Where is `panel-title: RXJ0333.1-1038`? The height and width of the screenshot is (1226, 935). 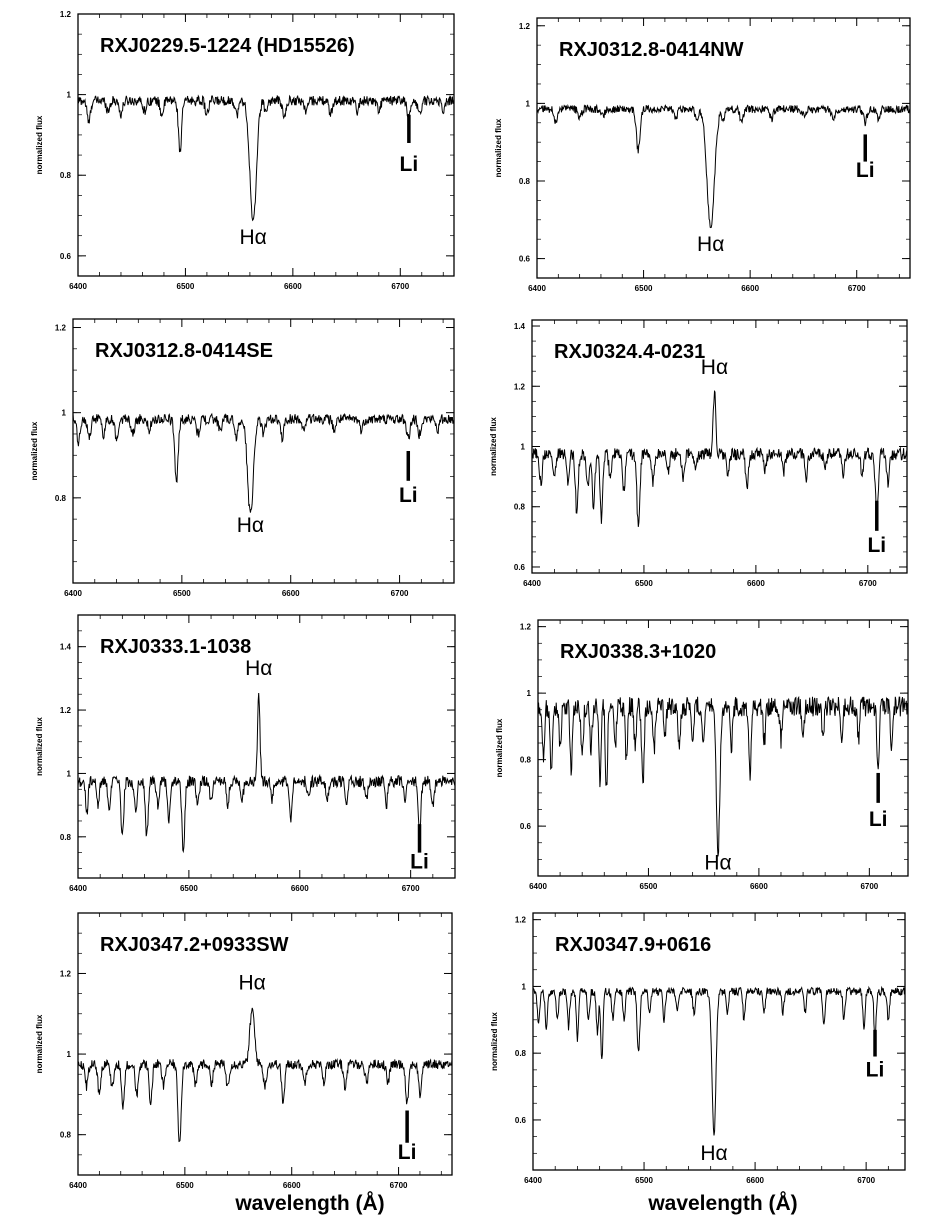
panel-title: RXJ0333.1-1038 is located at coordinates (175, 647).